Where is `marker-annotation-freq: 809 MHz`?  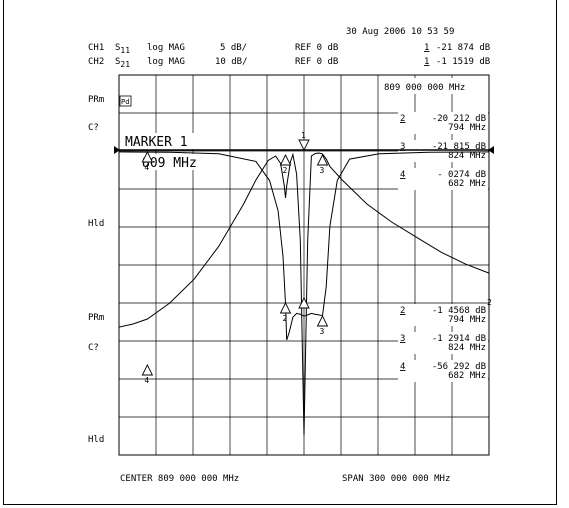 marker-annotation-freq: 809 MHz is located at coordinates (169, 163).